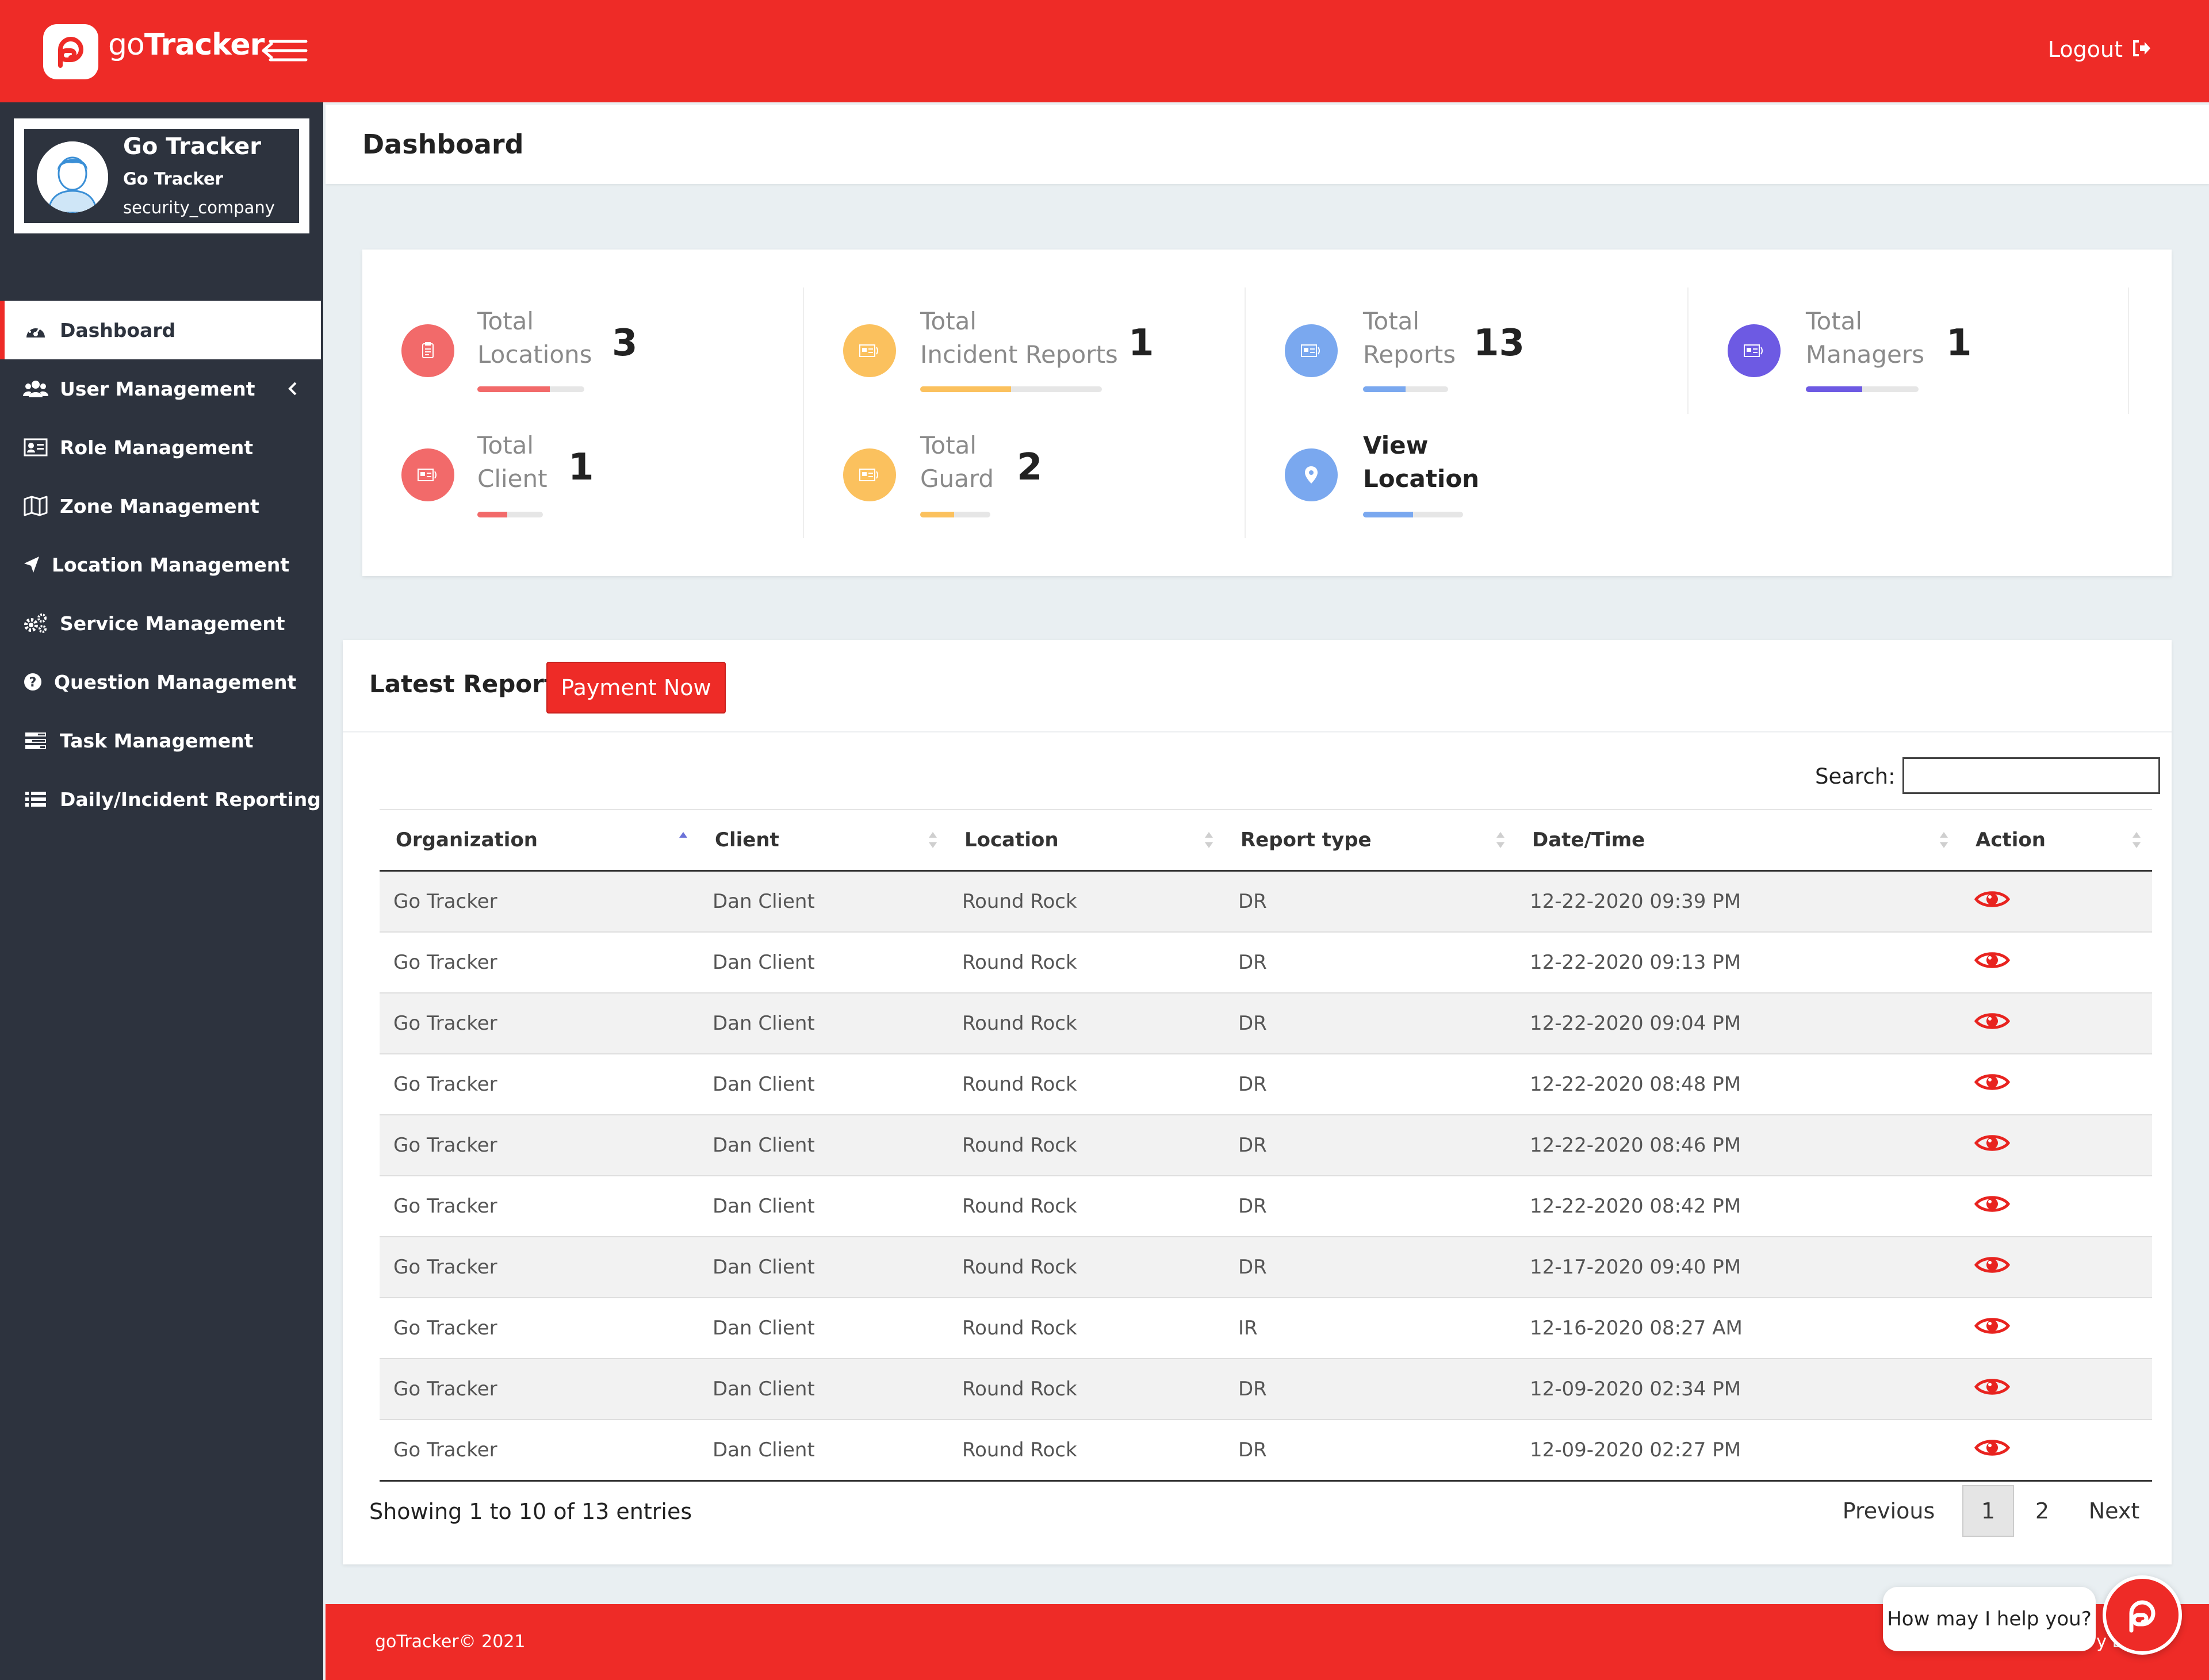 Image resolution: width=2209 pixels, height=1680 pixels. Describe the element at coordinates (2128, 350) in the screenshot. I see `column-divider` at that location.